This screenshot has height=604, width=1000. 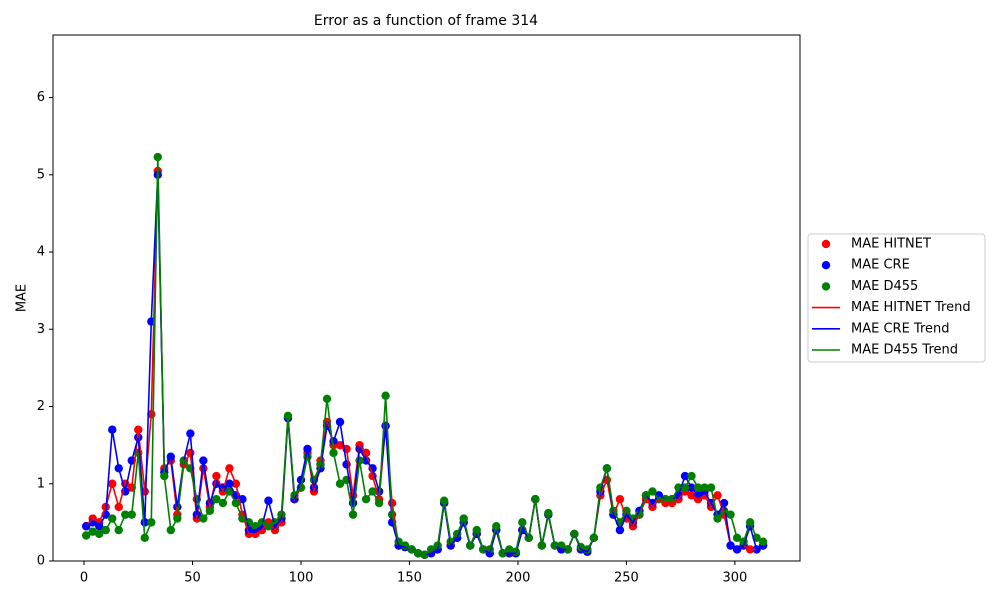 I want to click on y-tick-label: 1, so click(x=41, y=483).